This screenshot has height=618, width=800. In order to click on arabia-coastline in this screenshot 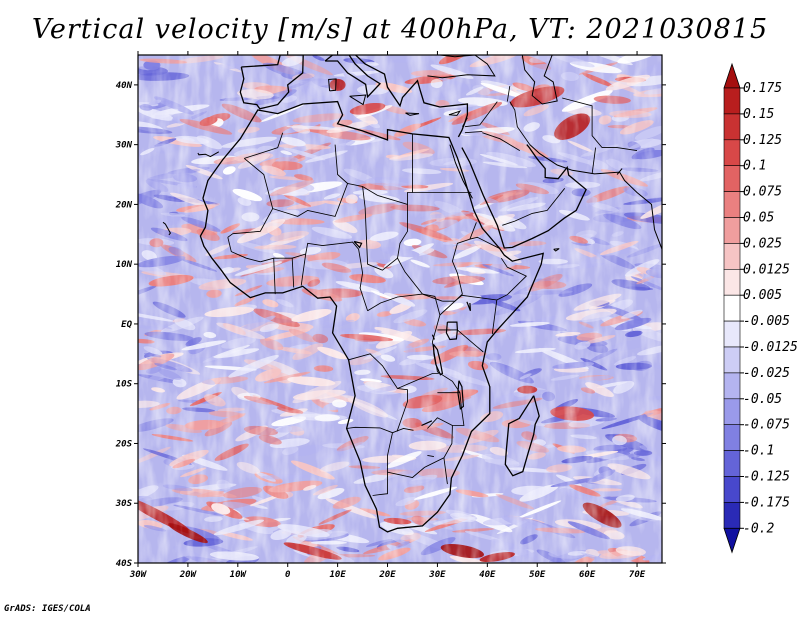, I will do `click(524, 196)`.